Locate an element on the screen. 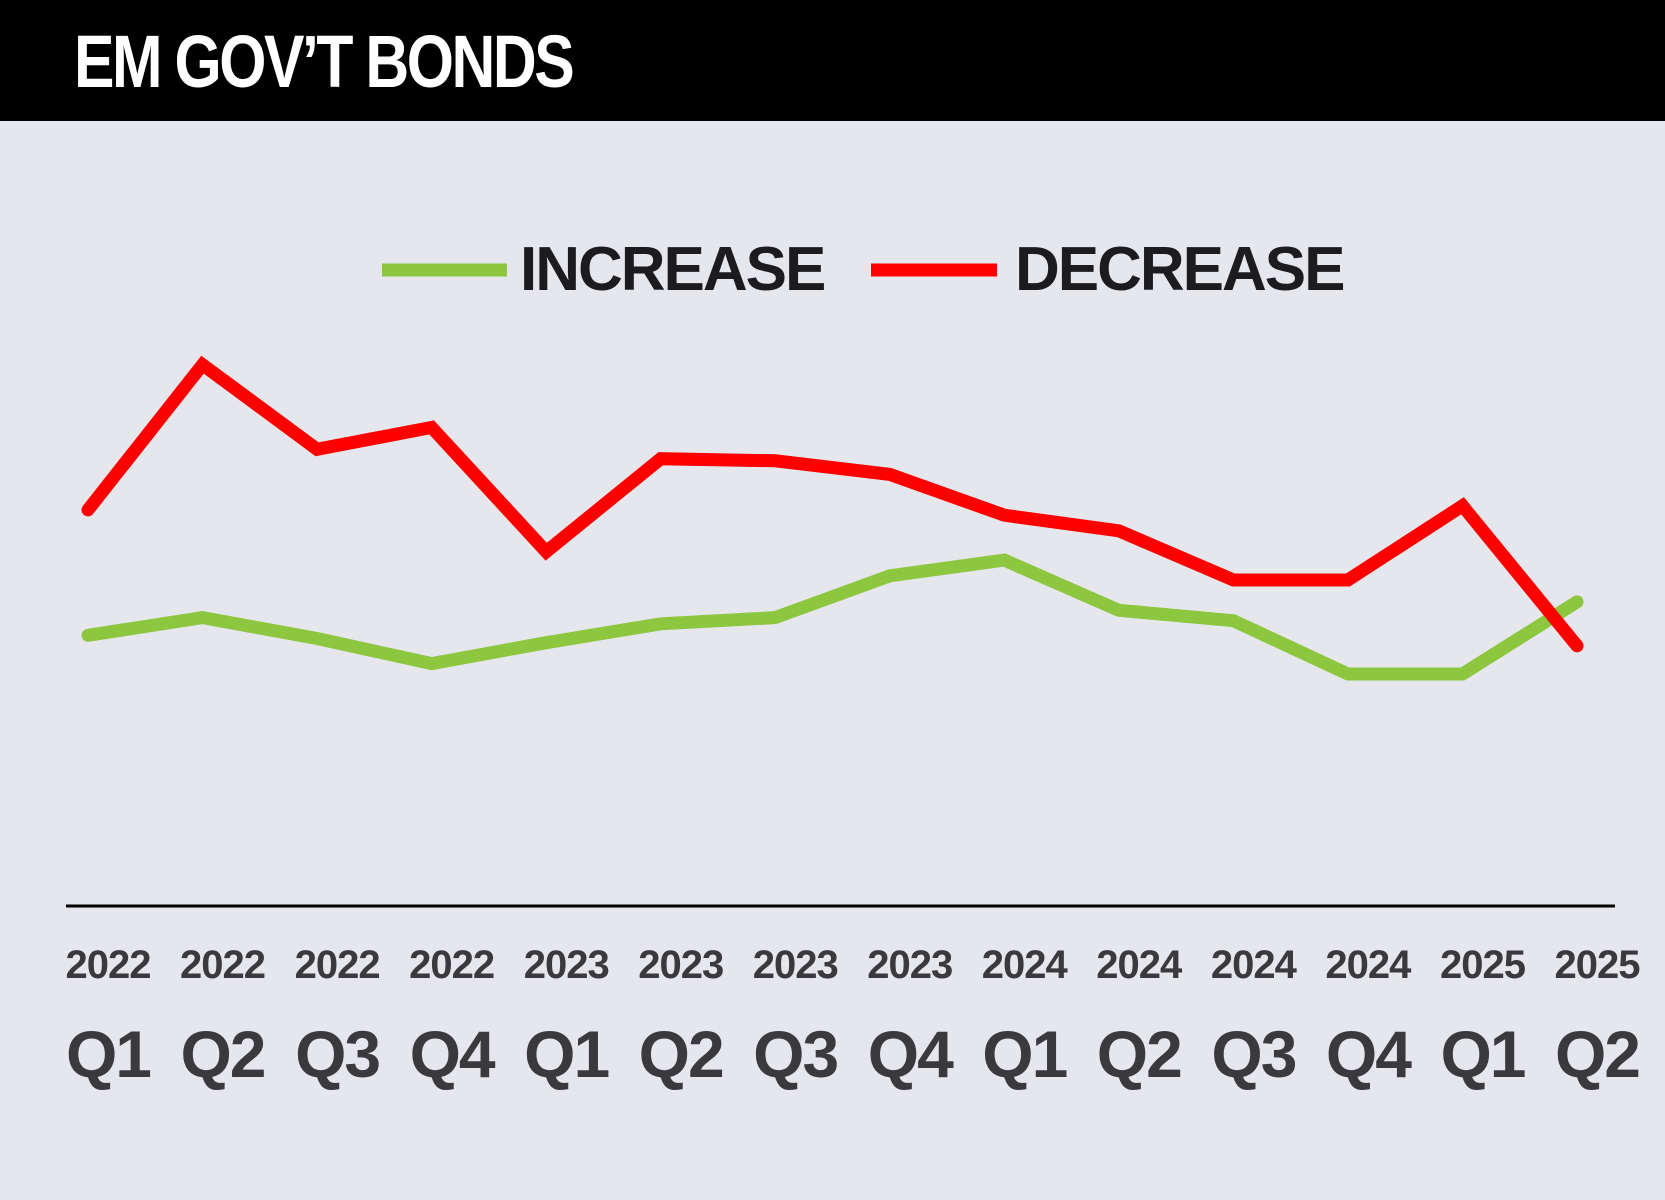 This screenshot has width=1665, height=1200. legend-label-decrease: DECREASE is located at coordinates (1179, 269).